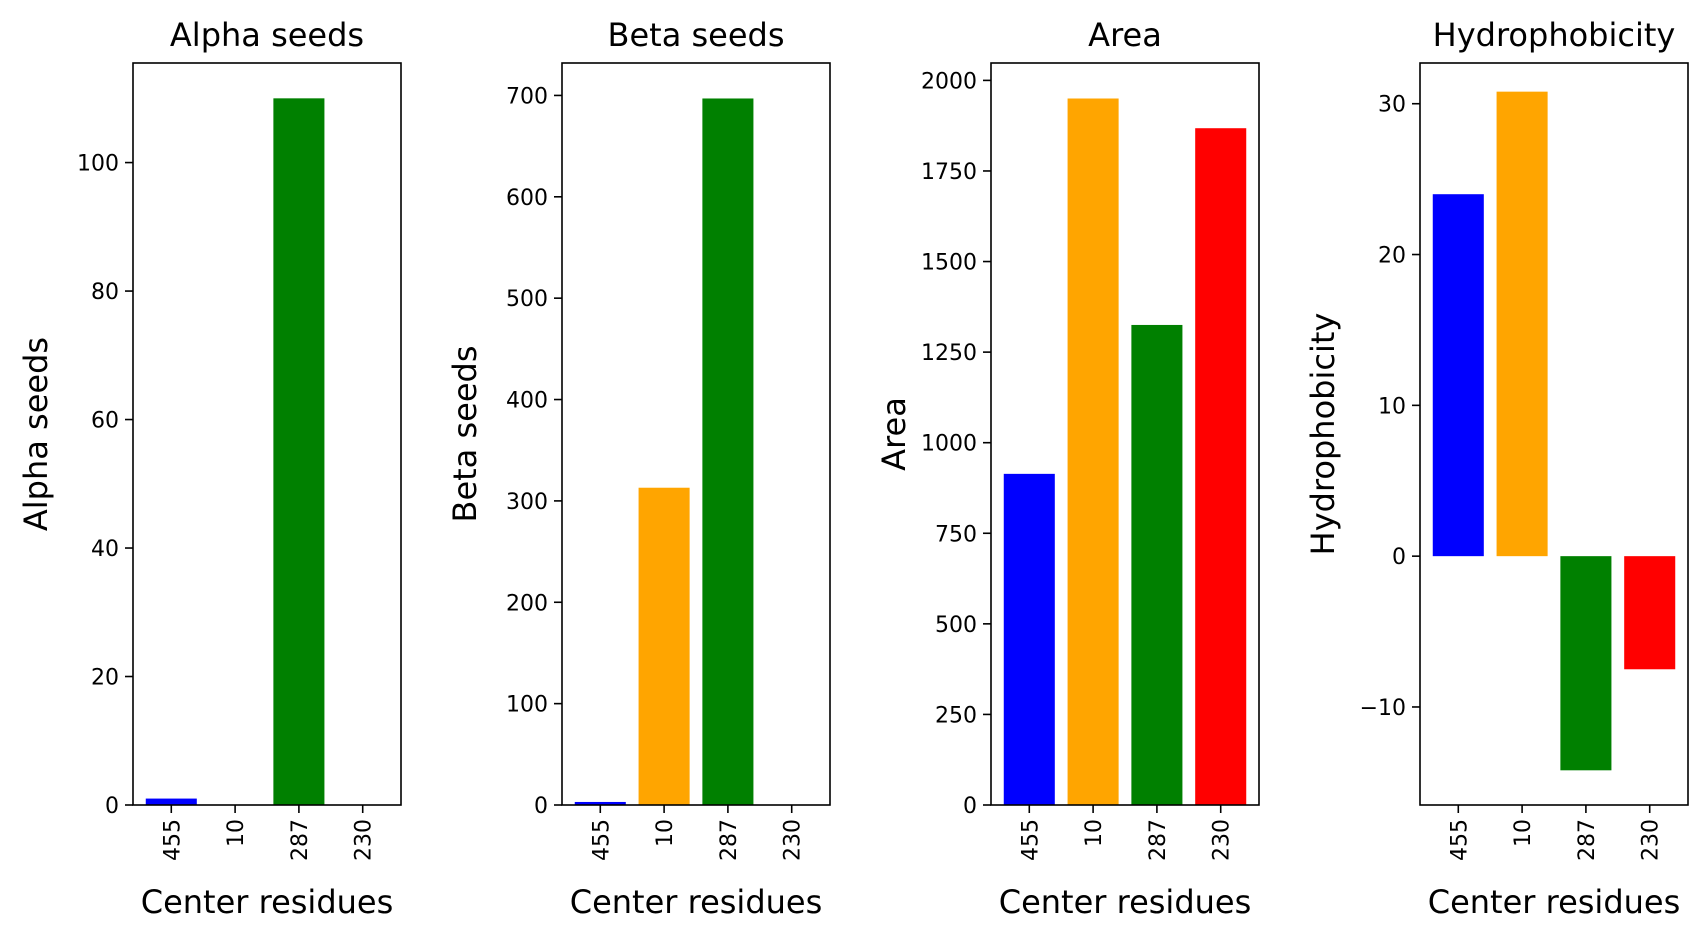 The width and height of the screenshot is (1706, 937). What do you see at coordinates (527, 603) in the screenshot?
I see `y-tick-label: 200` at bounding box center [527, 603].